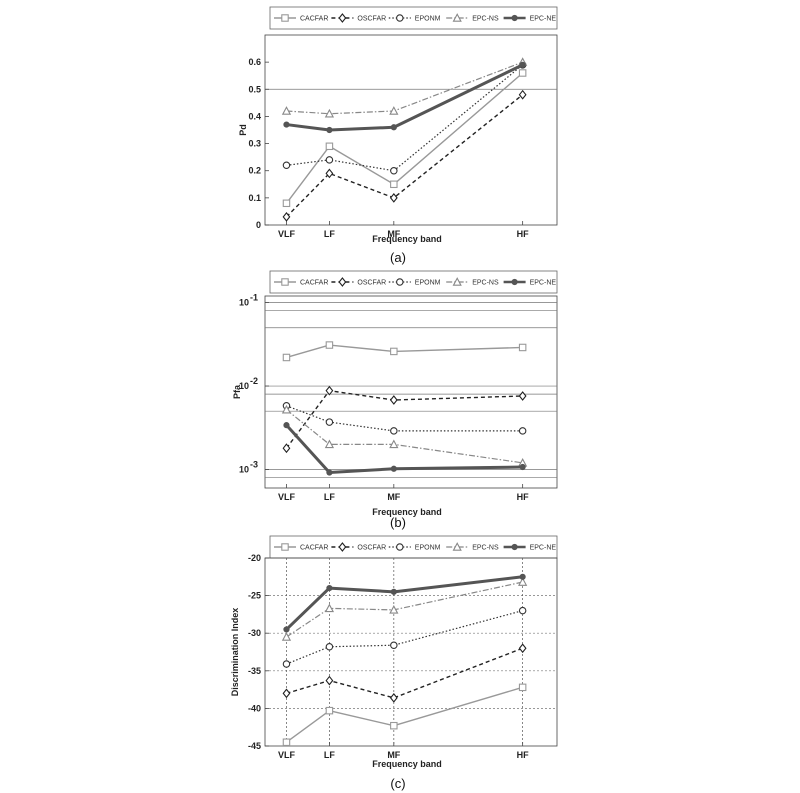  What do you see at coordinates (254, 671) in the screenshot?
I see `y-tick-label: -35` at bounding box center [254, 671].